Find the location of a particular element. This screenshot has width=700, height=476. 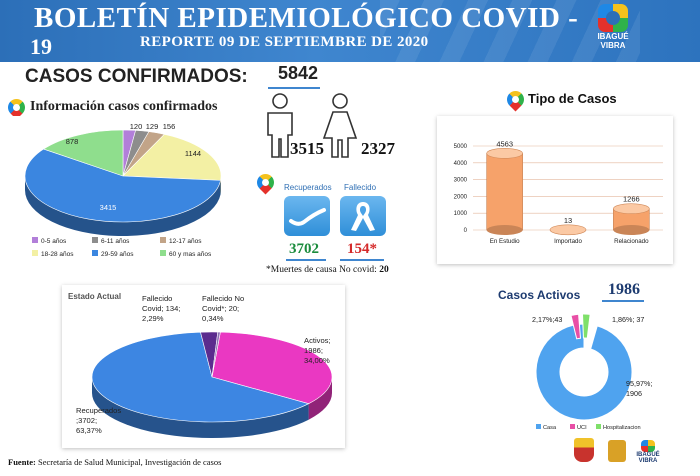

status-pie-label-1-2: 63,37% is located at coordinates (89, 430).